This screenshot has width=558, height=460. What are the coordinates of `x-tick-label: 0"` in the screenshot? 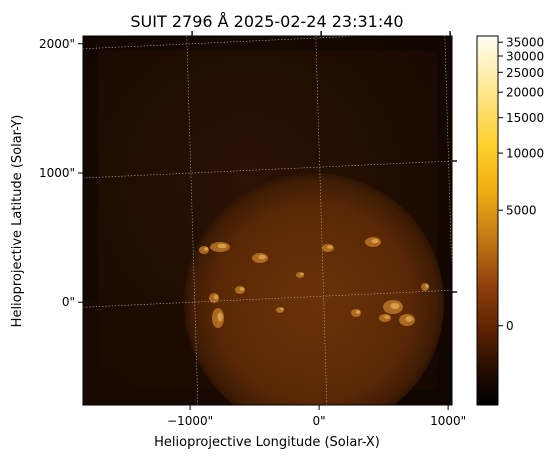 It's located at (319, 421).